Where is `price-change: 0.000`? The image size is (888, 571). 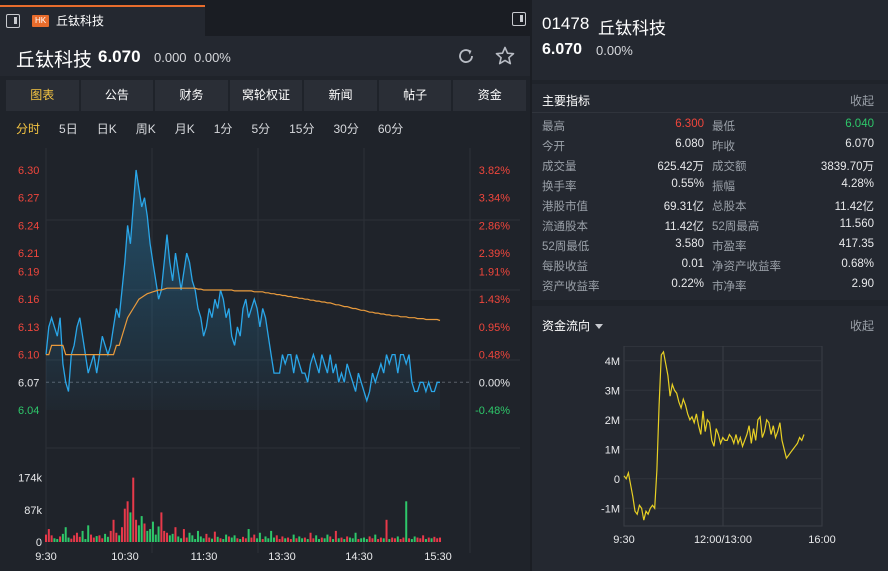 price-change: 0.000 is located at coordinates (170, 57).